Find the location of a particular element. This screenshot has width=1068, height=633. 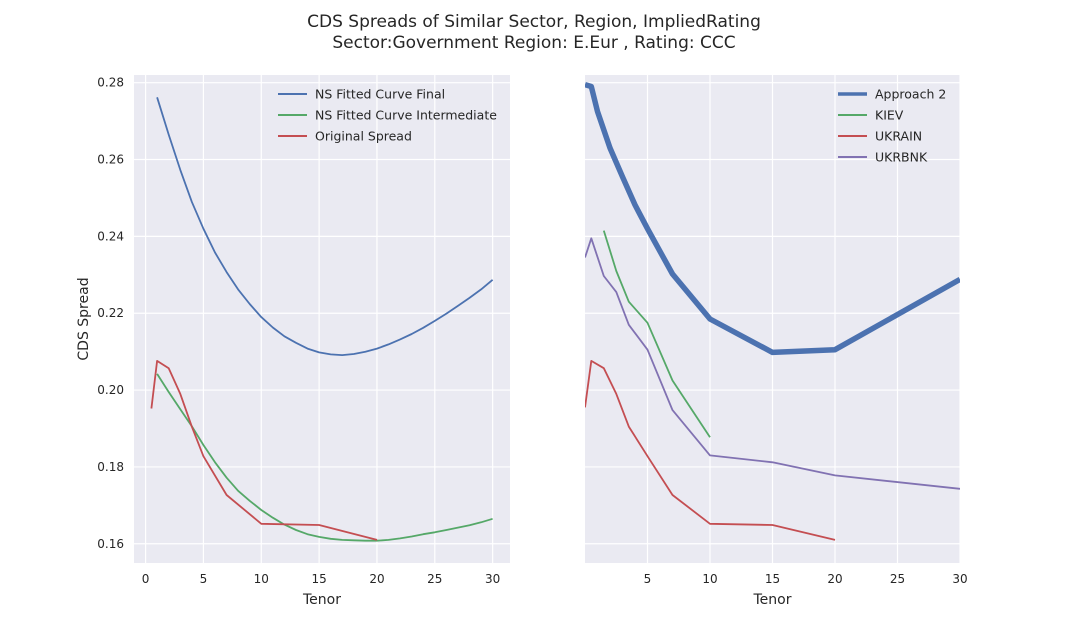

chart1-x-axis-label: Tenor is located at coordinates (321, 600).